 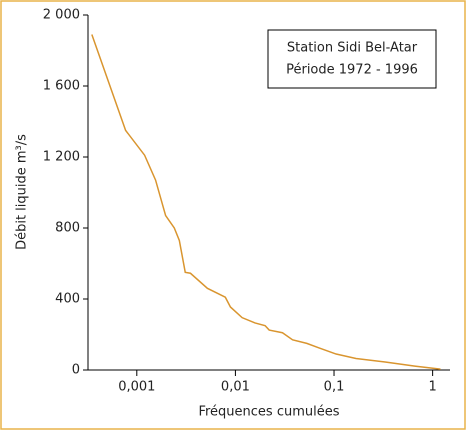 I want to click on legend-text: Station Sidi Bel-Atar, so click(x=352, y=48).